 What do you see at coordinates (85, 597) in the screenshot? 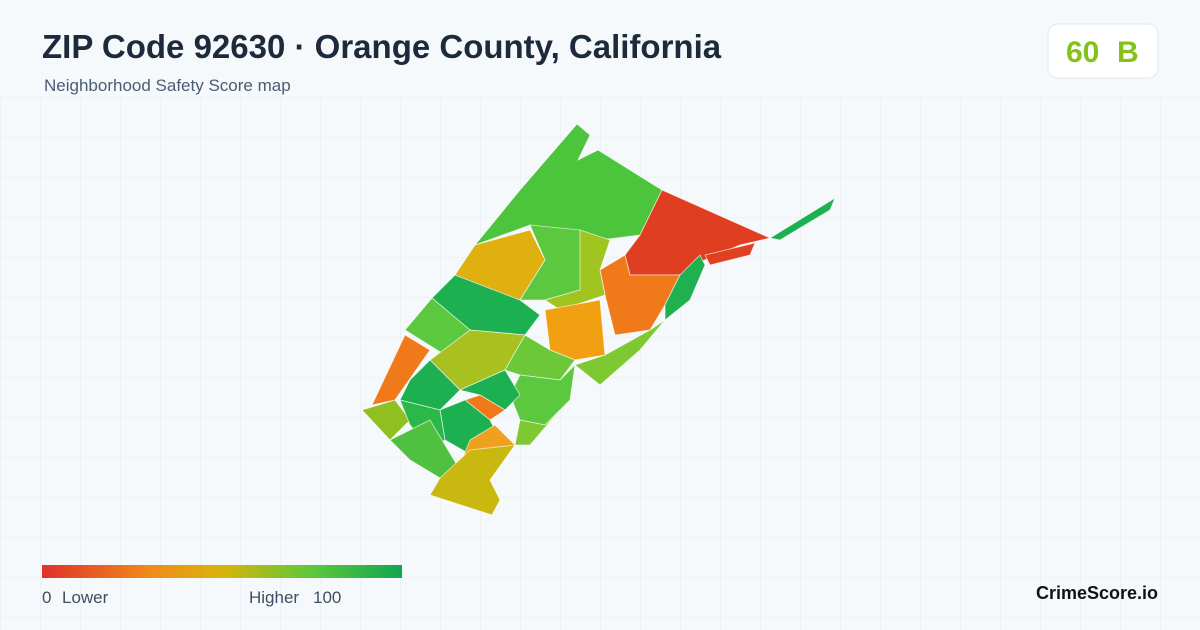
I see `legend-min-label: Lower` at bounding box center [85, 597].